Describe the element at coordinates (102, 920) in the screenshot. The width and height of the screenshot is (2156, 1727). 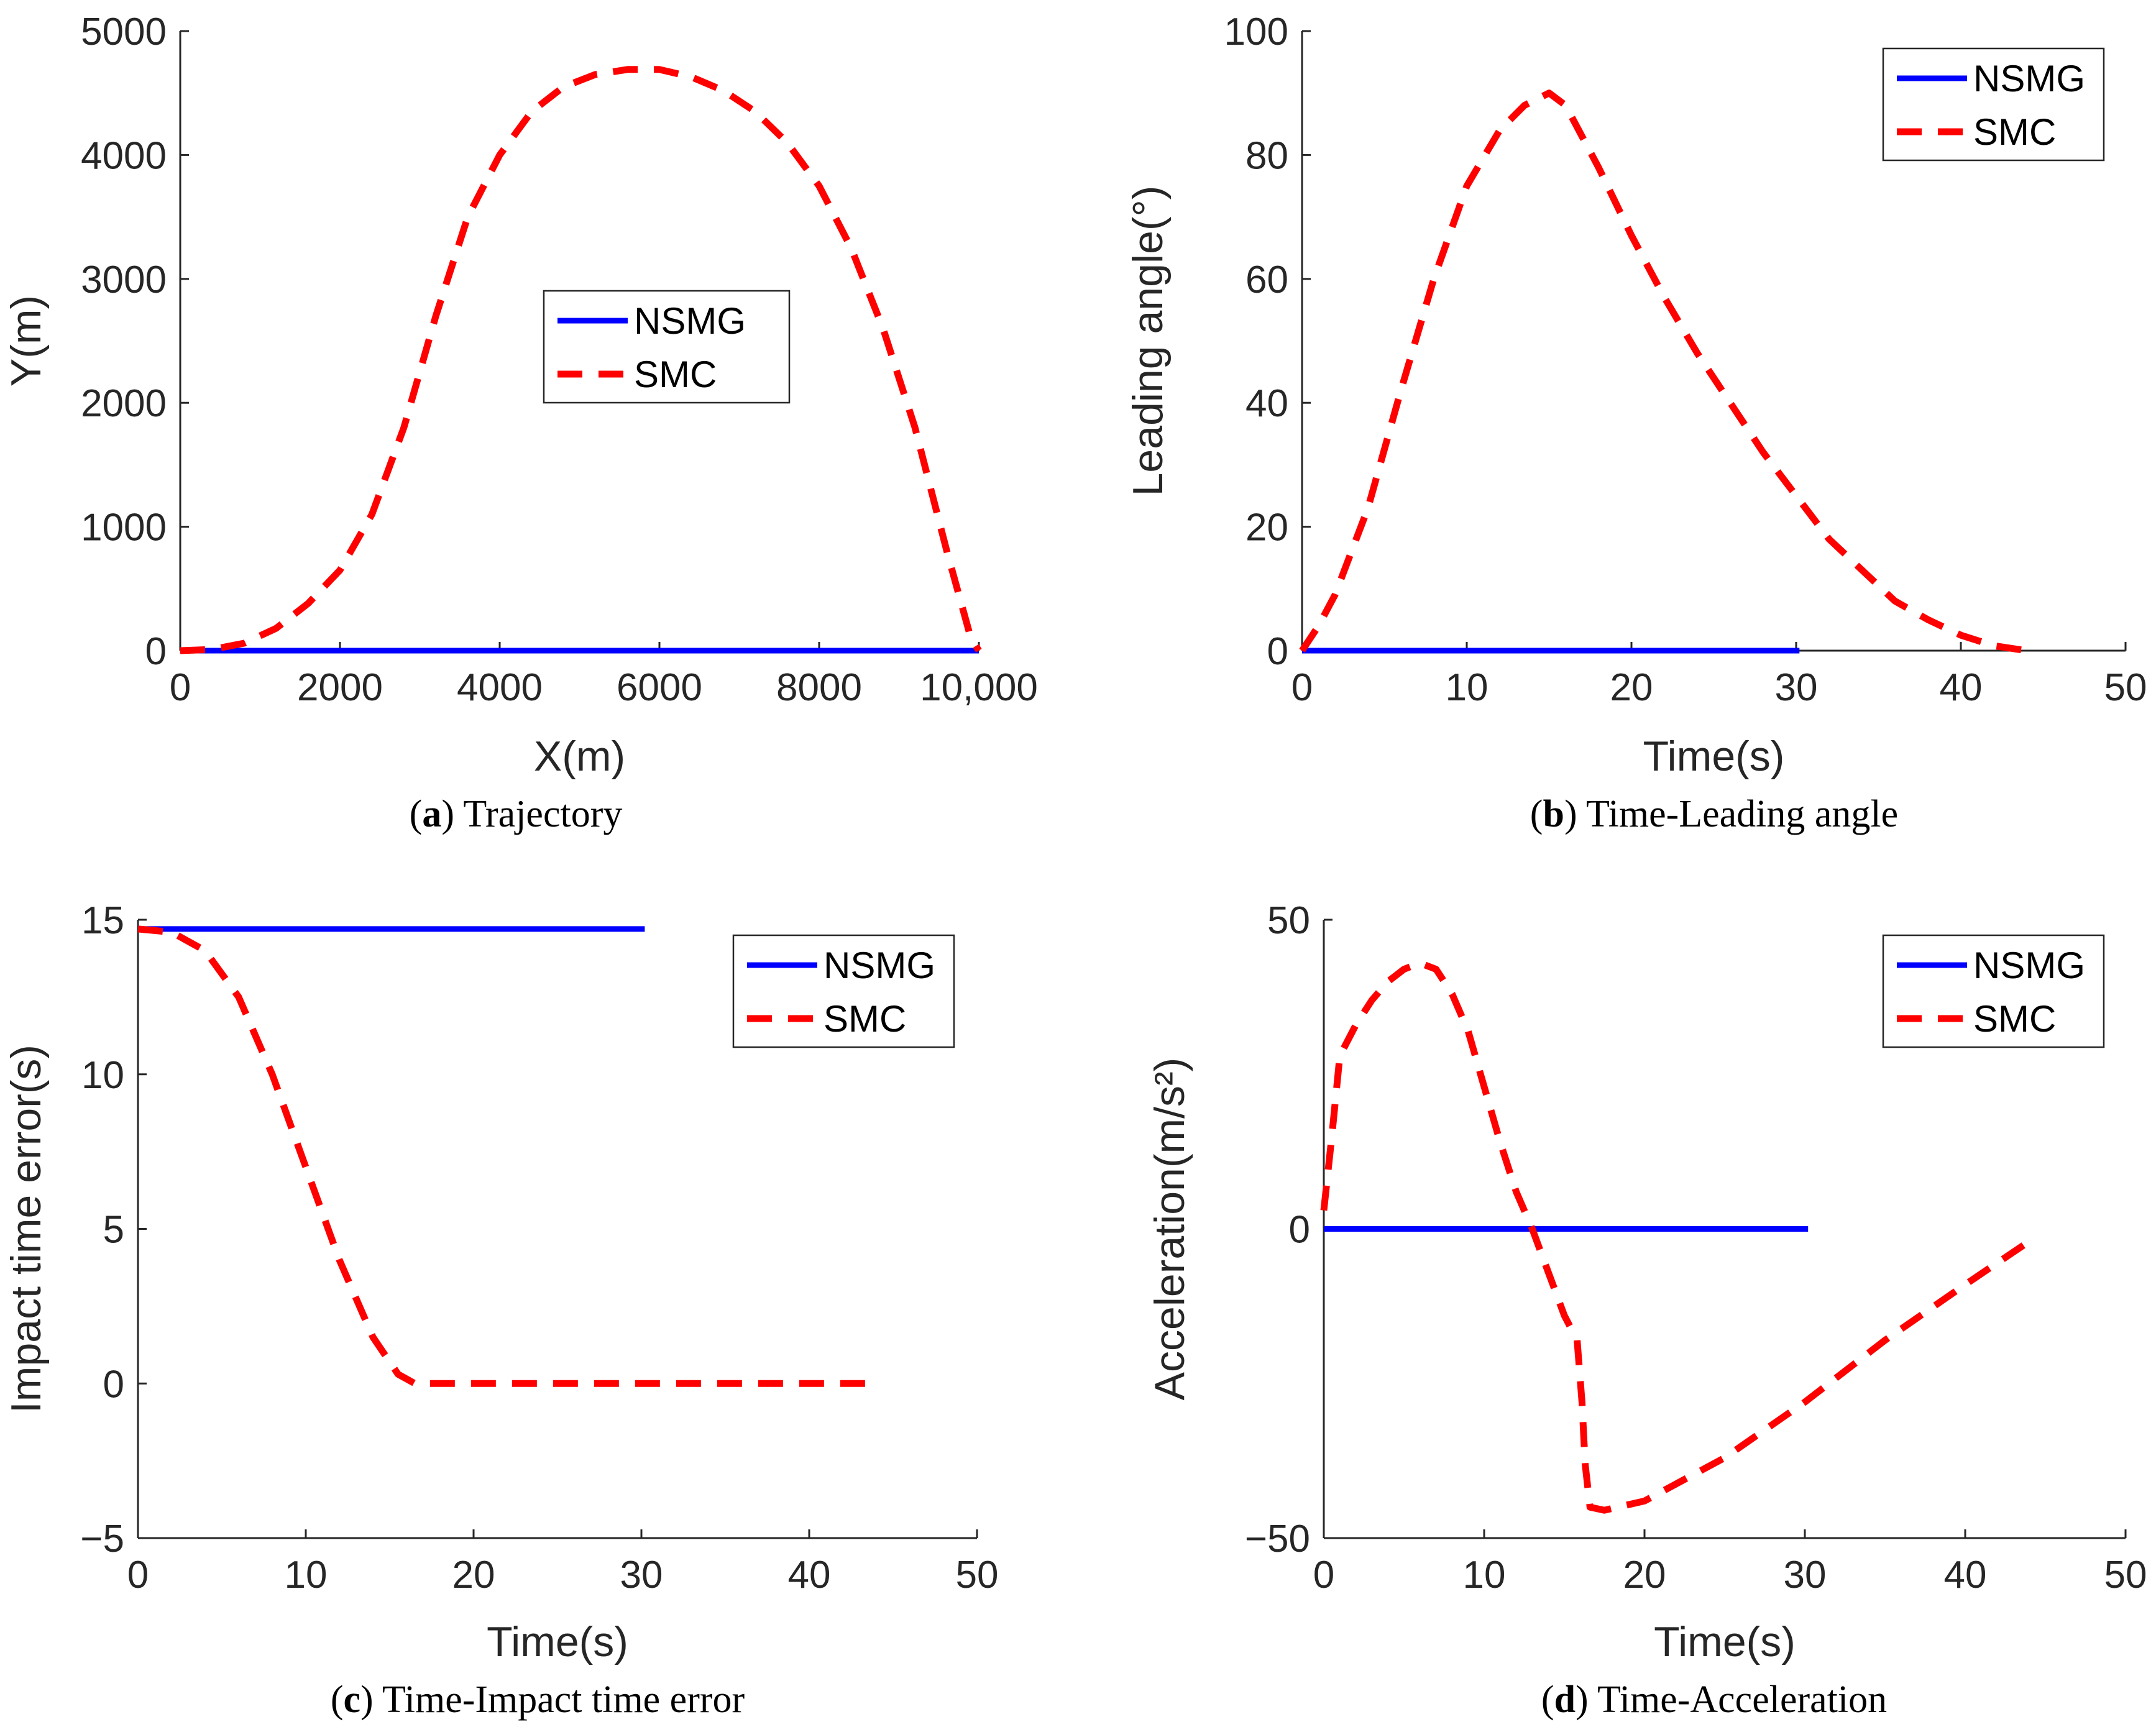
I see `y-tick-label: 15` at that location.